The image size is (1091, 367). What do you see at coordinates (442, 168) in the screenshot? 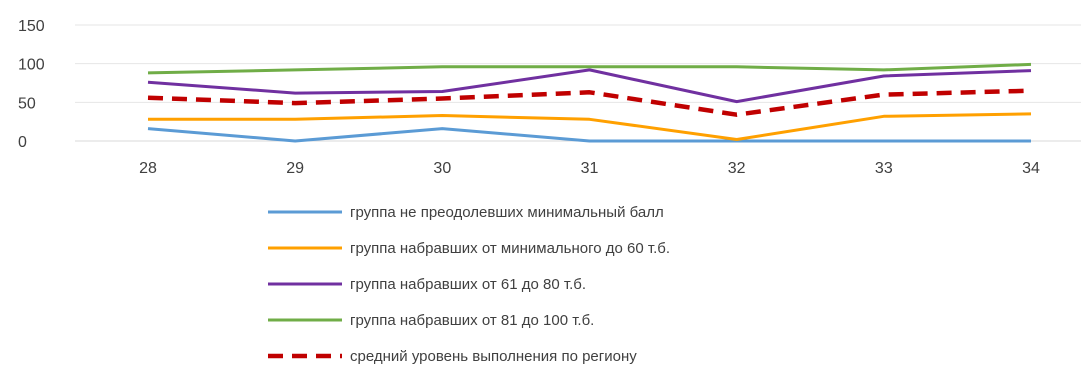
I see `x-tick-label: 30` at bounding box center [442, 168].